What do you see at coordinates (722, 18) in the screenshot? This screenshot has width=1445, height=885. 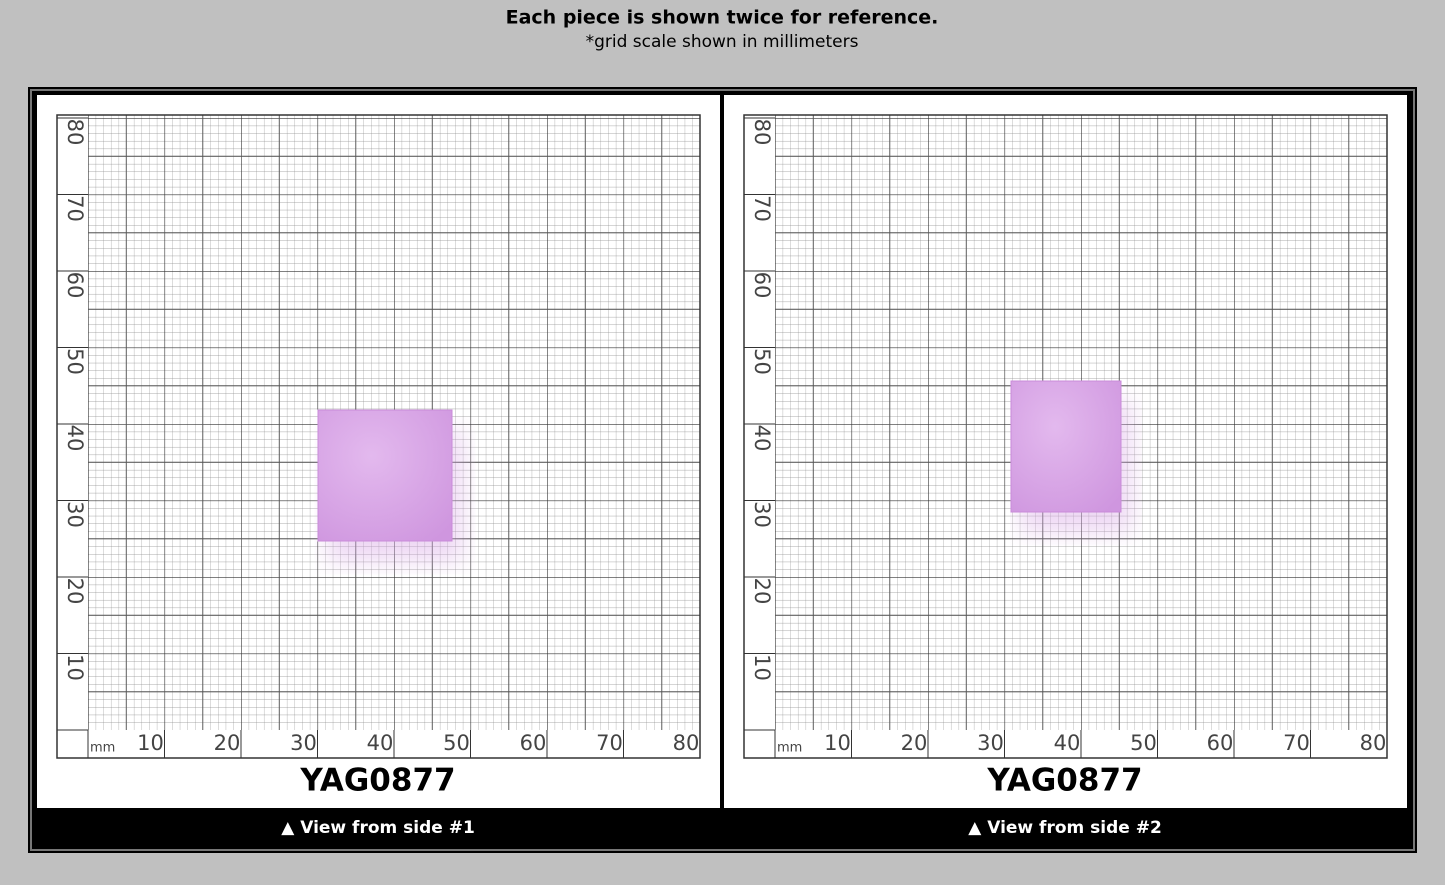 I see `title: Each piece is shown twice for reference.` at bounding box center [722, 18].